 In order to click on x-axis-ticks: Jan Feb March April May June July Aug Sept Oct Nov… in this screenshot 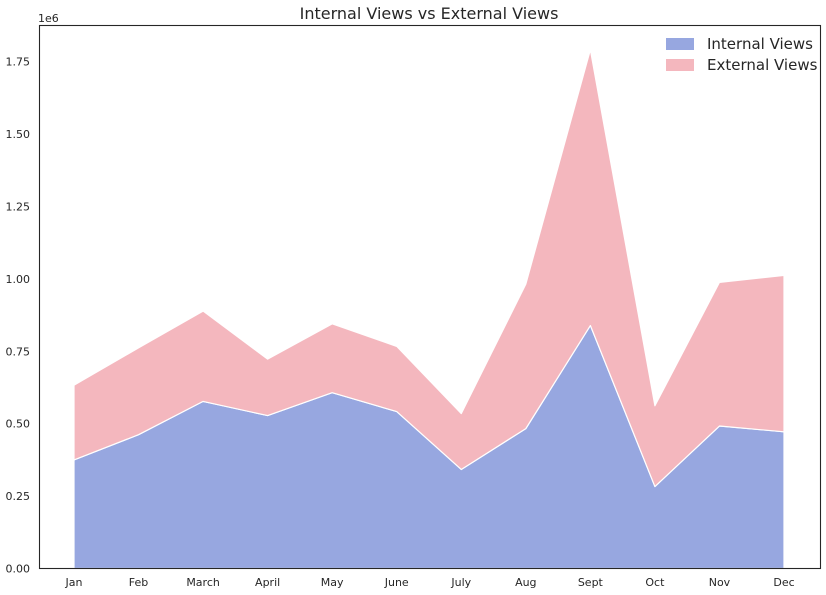, I will do `click(430, 582)`.